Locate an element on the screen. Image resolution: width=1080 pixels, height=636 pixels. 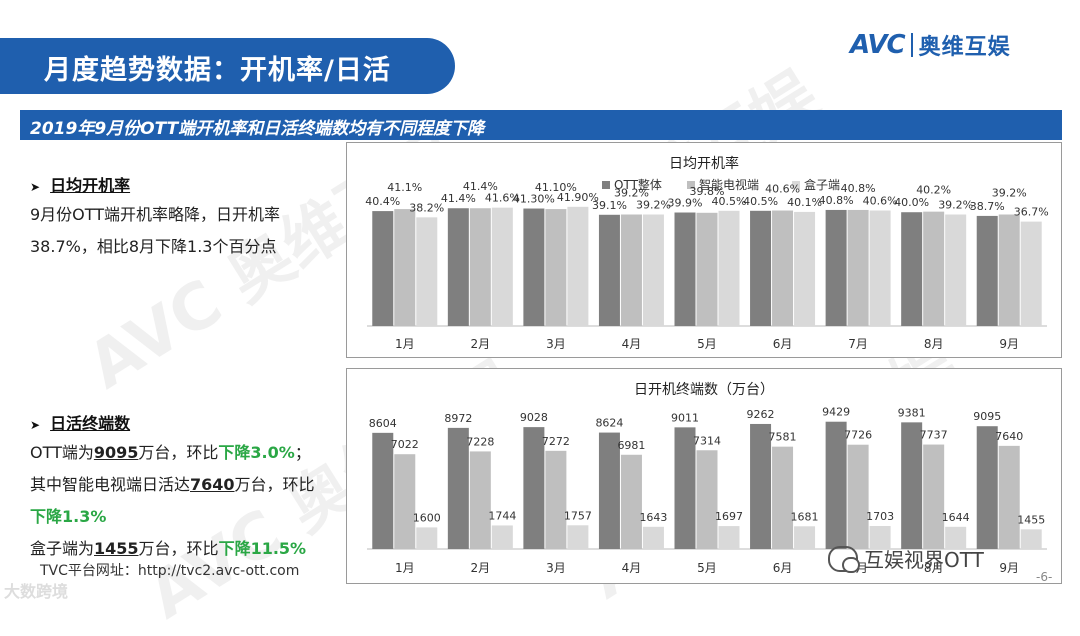
page-number: -6- is located at coordinates (1044, 577).